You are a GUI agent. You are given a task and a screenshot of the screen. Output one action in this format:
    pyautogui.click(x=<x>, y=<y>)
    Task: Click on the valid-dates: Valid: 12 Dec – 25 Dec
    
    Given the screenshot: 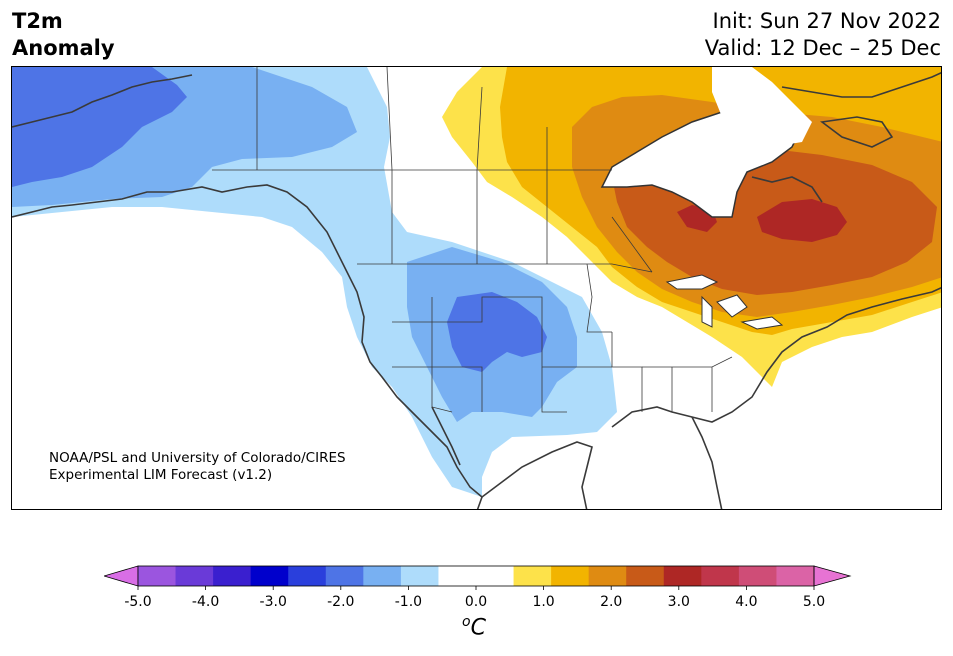 What is the action you would take?
    pyautogui.click(x=822, y=48)
    